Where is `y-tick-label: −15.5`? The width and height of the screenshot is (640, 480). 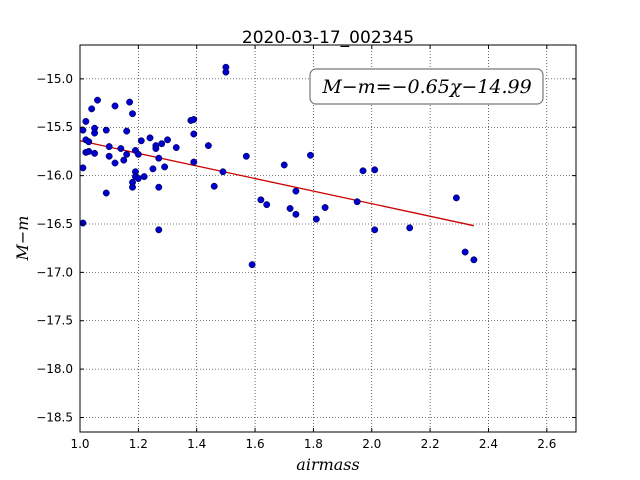 y-tick-label: −15.5 is located at coordinates (54, 127).